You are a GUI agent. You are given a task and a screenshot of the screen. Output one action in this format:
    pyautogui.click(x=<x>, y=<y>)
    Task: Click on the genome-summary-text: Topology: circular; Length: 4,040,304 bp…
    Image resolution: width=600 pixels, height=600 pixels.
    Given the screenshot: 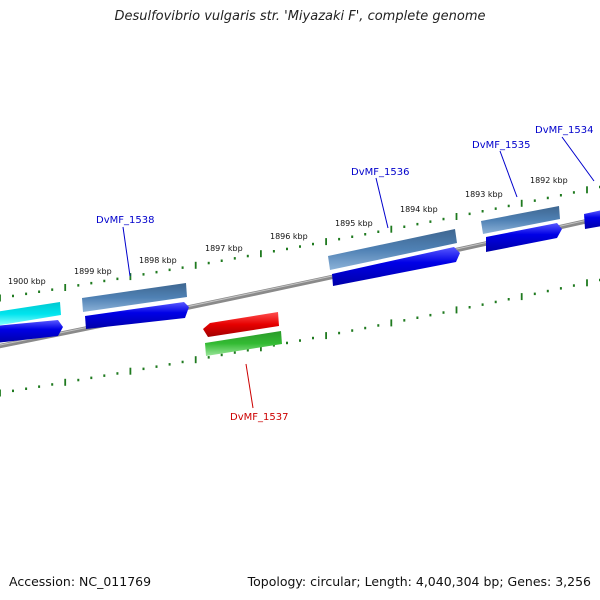 What is the action you would take?
    pyautogui.click(x=419, y=581)
    